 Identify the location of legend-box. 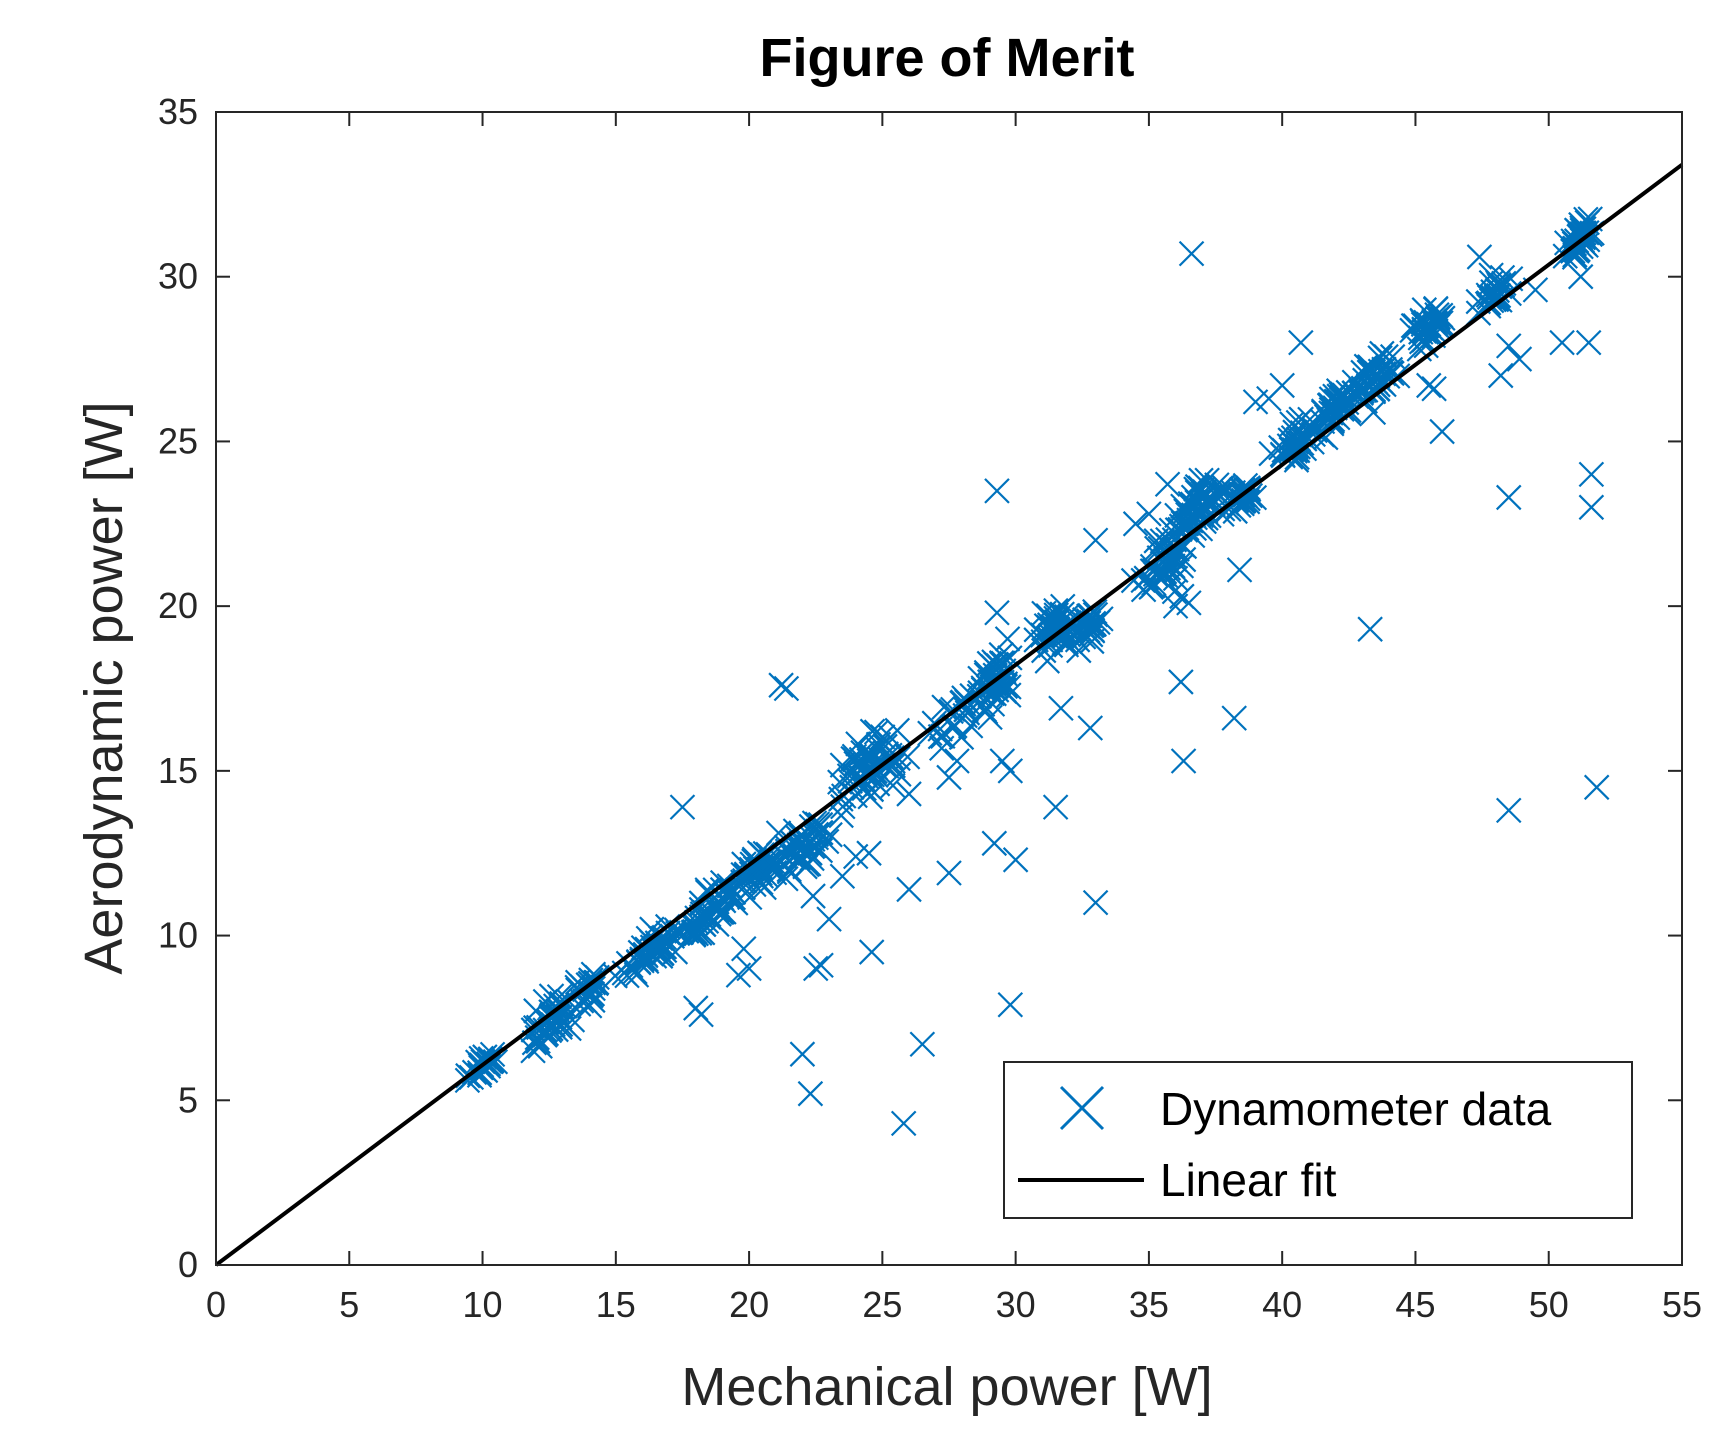
(1318, 1140).